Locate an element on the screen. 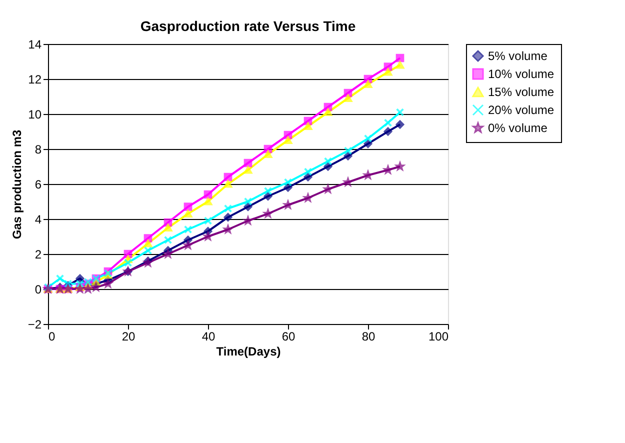 The image size is (625, 443). legend-label: 10% volume is located at coordinates (521, 74).